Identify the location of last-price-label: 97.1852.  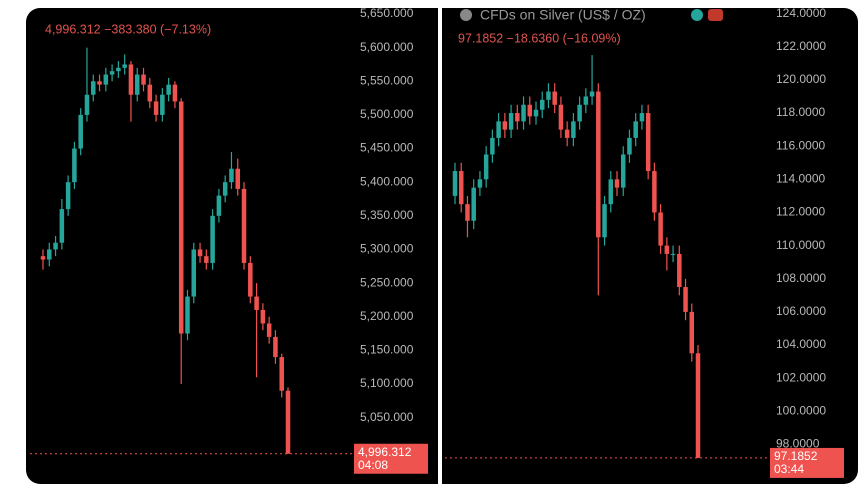
(796, 456).